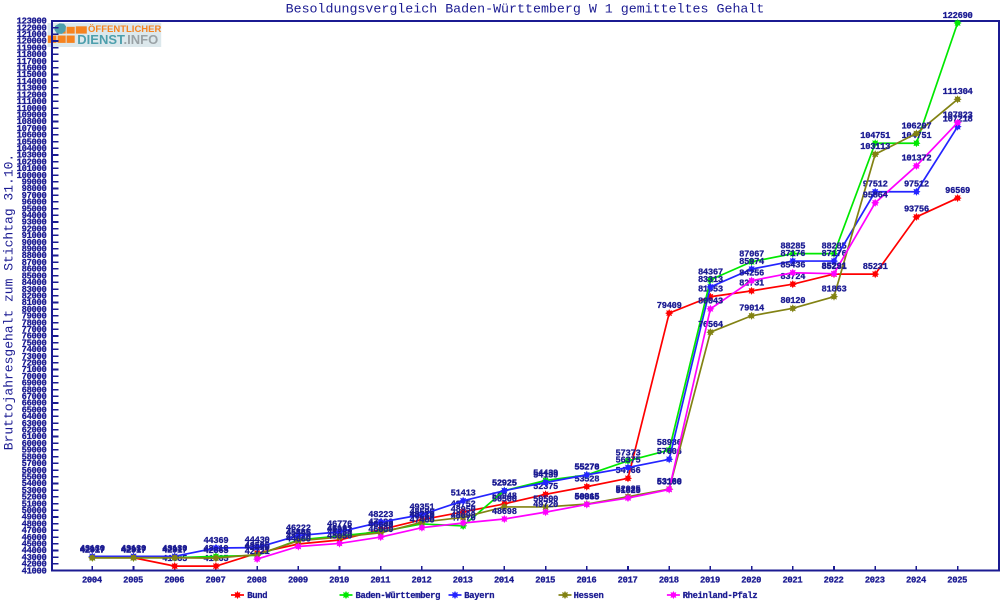 Image resolution: width=1000 pixels, height=600 pixels. What do you see at coordinates (504, 483) in the screenshot?
I see `svg-text: 52925` at bounding box center [504, 483].